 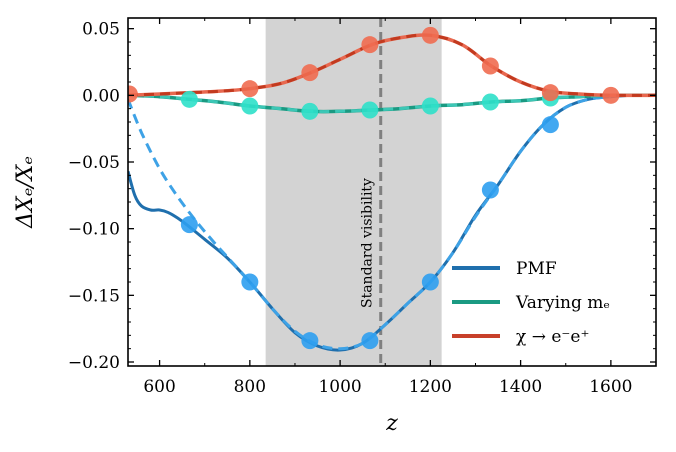 I want to click on x-tick-label: 1000, so click(x=339, y=387).